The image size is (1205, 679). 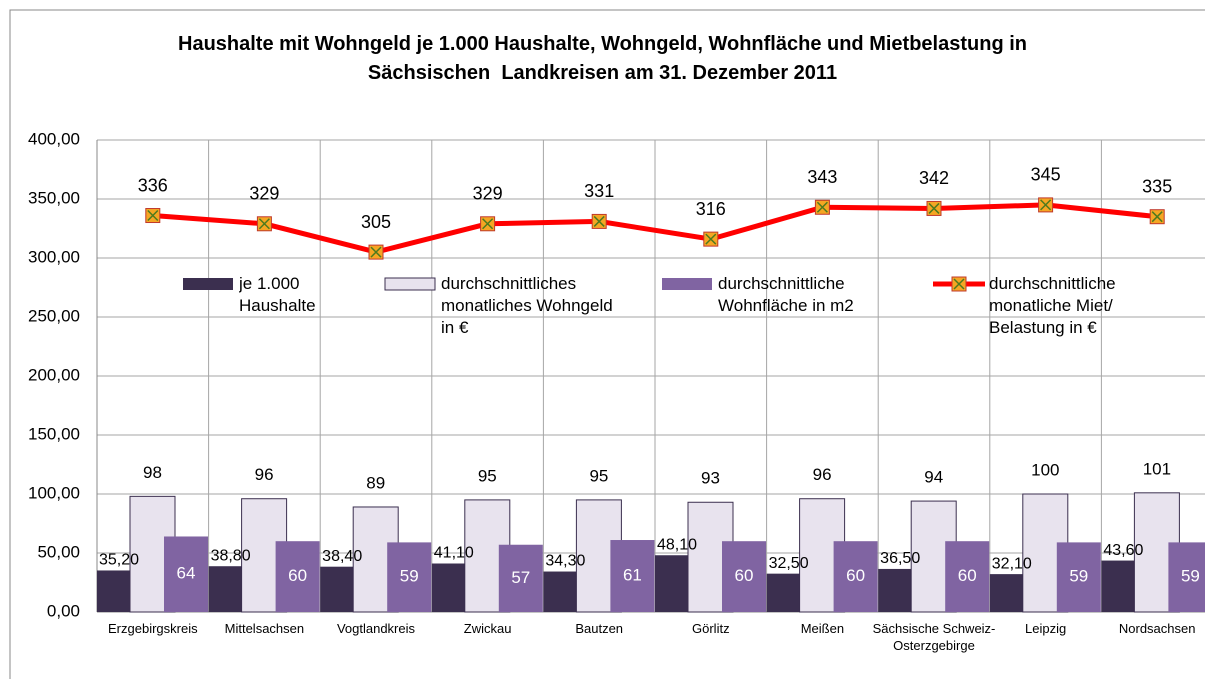 What do you see at coordinates (58, 551) in the screenshot?
I see `y-tick-label: 50,00` at bounding box center [58, 551].